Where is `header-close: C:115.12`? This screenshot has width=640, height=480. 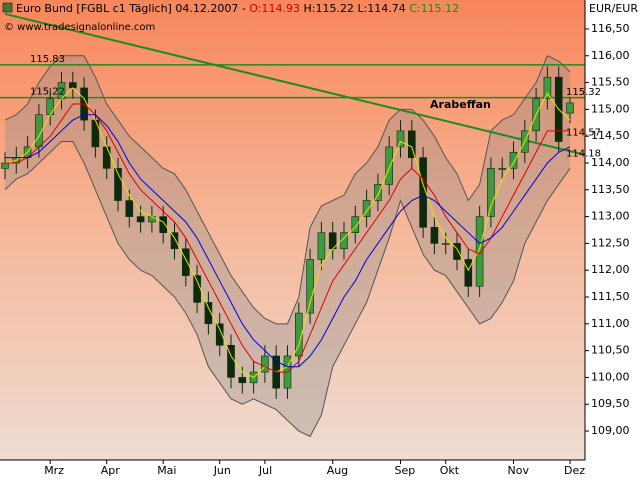 header-close: C:115.12 is located at coordinates (434, 8).